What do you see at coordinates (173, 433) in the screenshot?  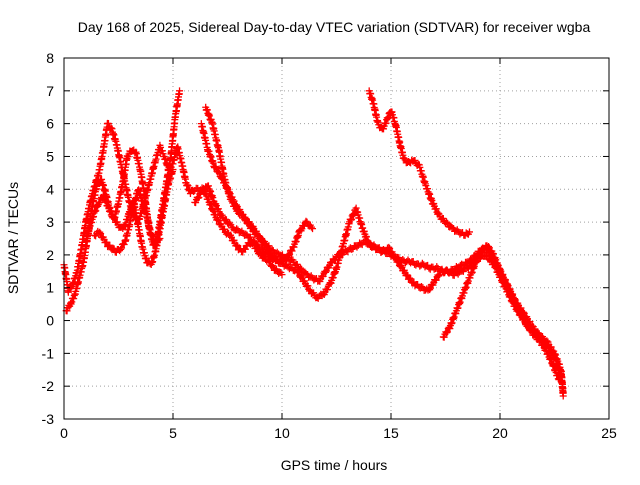 I see `x-tick-label: 5` at bounding box center [173, 433].